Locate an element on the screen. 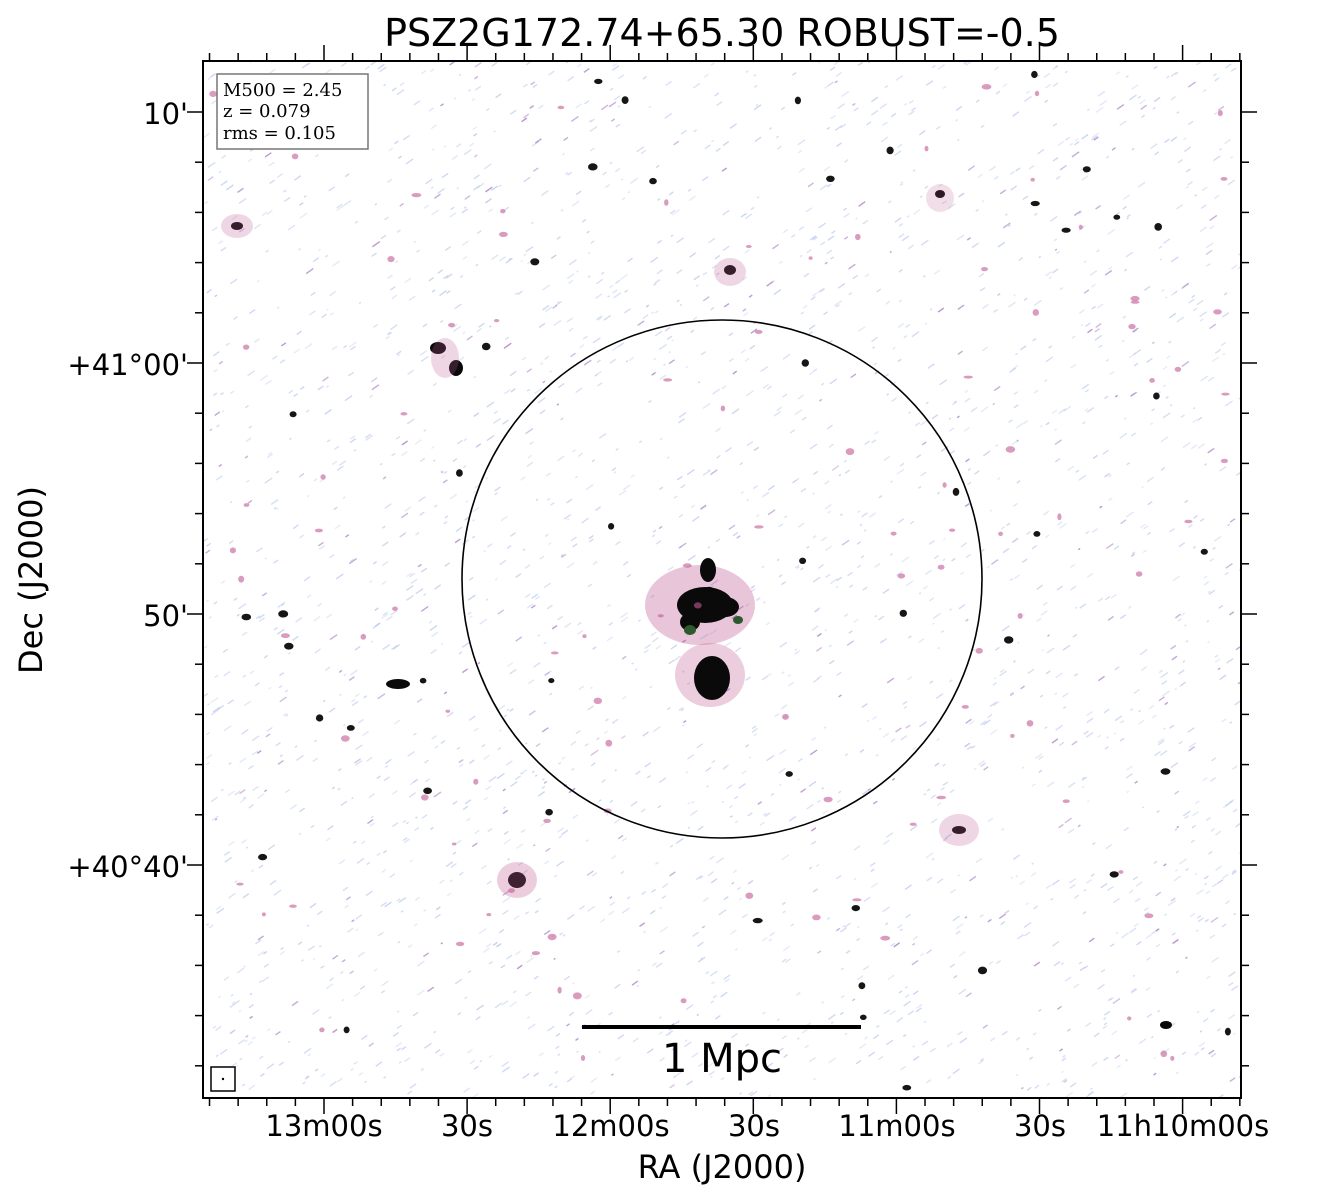 The height and width of the screenshot is (1200, 1321). cluster-info-box: M500 = 2.45 z = 0.079 rms = 0.105 is located at coordinates (292, 111).